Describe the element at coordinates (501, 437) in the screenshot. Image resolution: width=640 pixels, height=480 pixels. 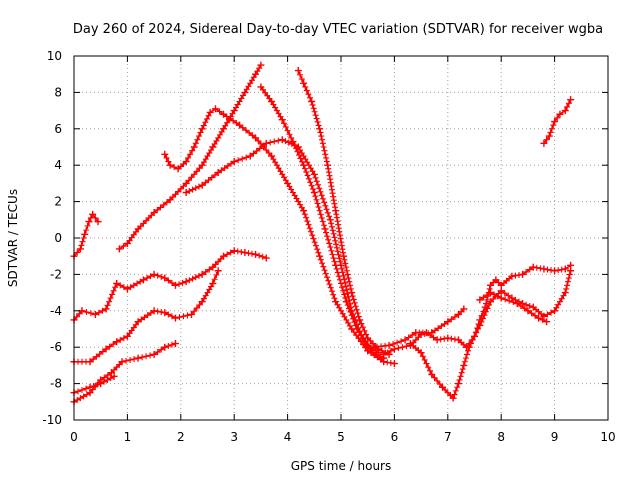
I see `x-tick-label: 8` at that location.